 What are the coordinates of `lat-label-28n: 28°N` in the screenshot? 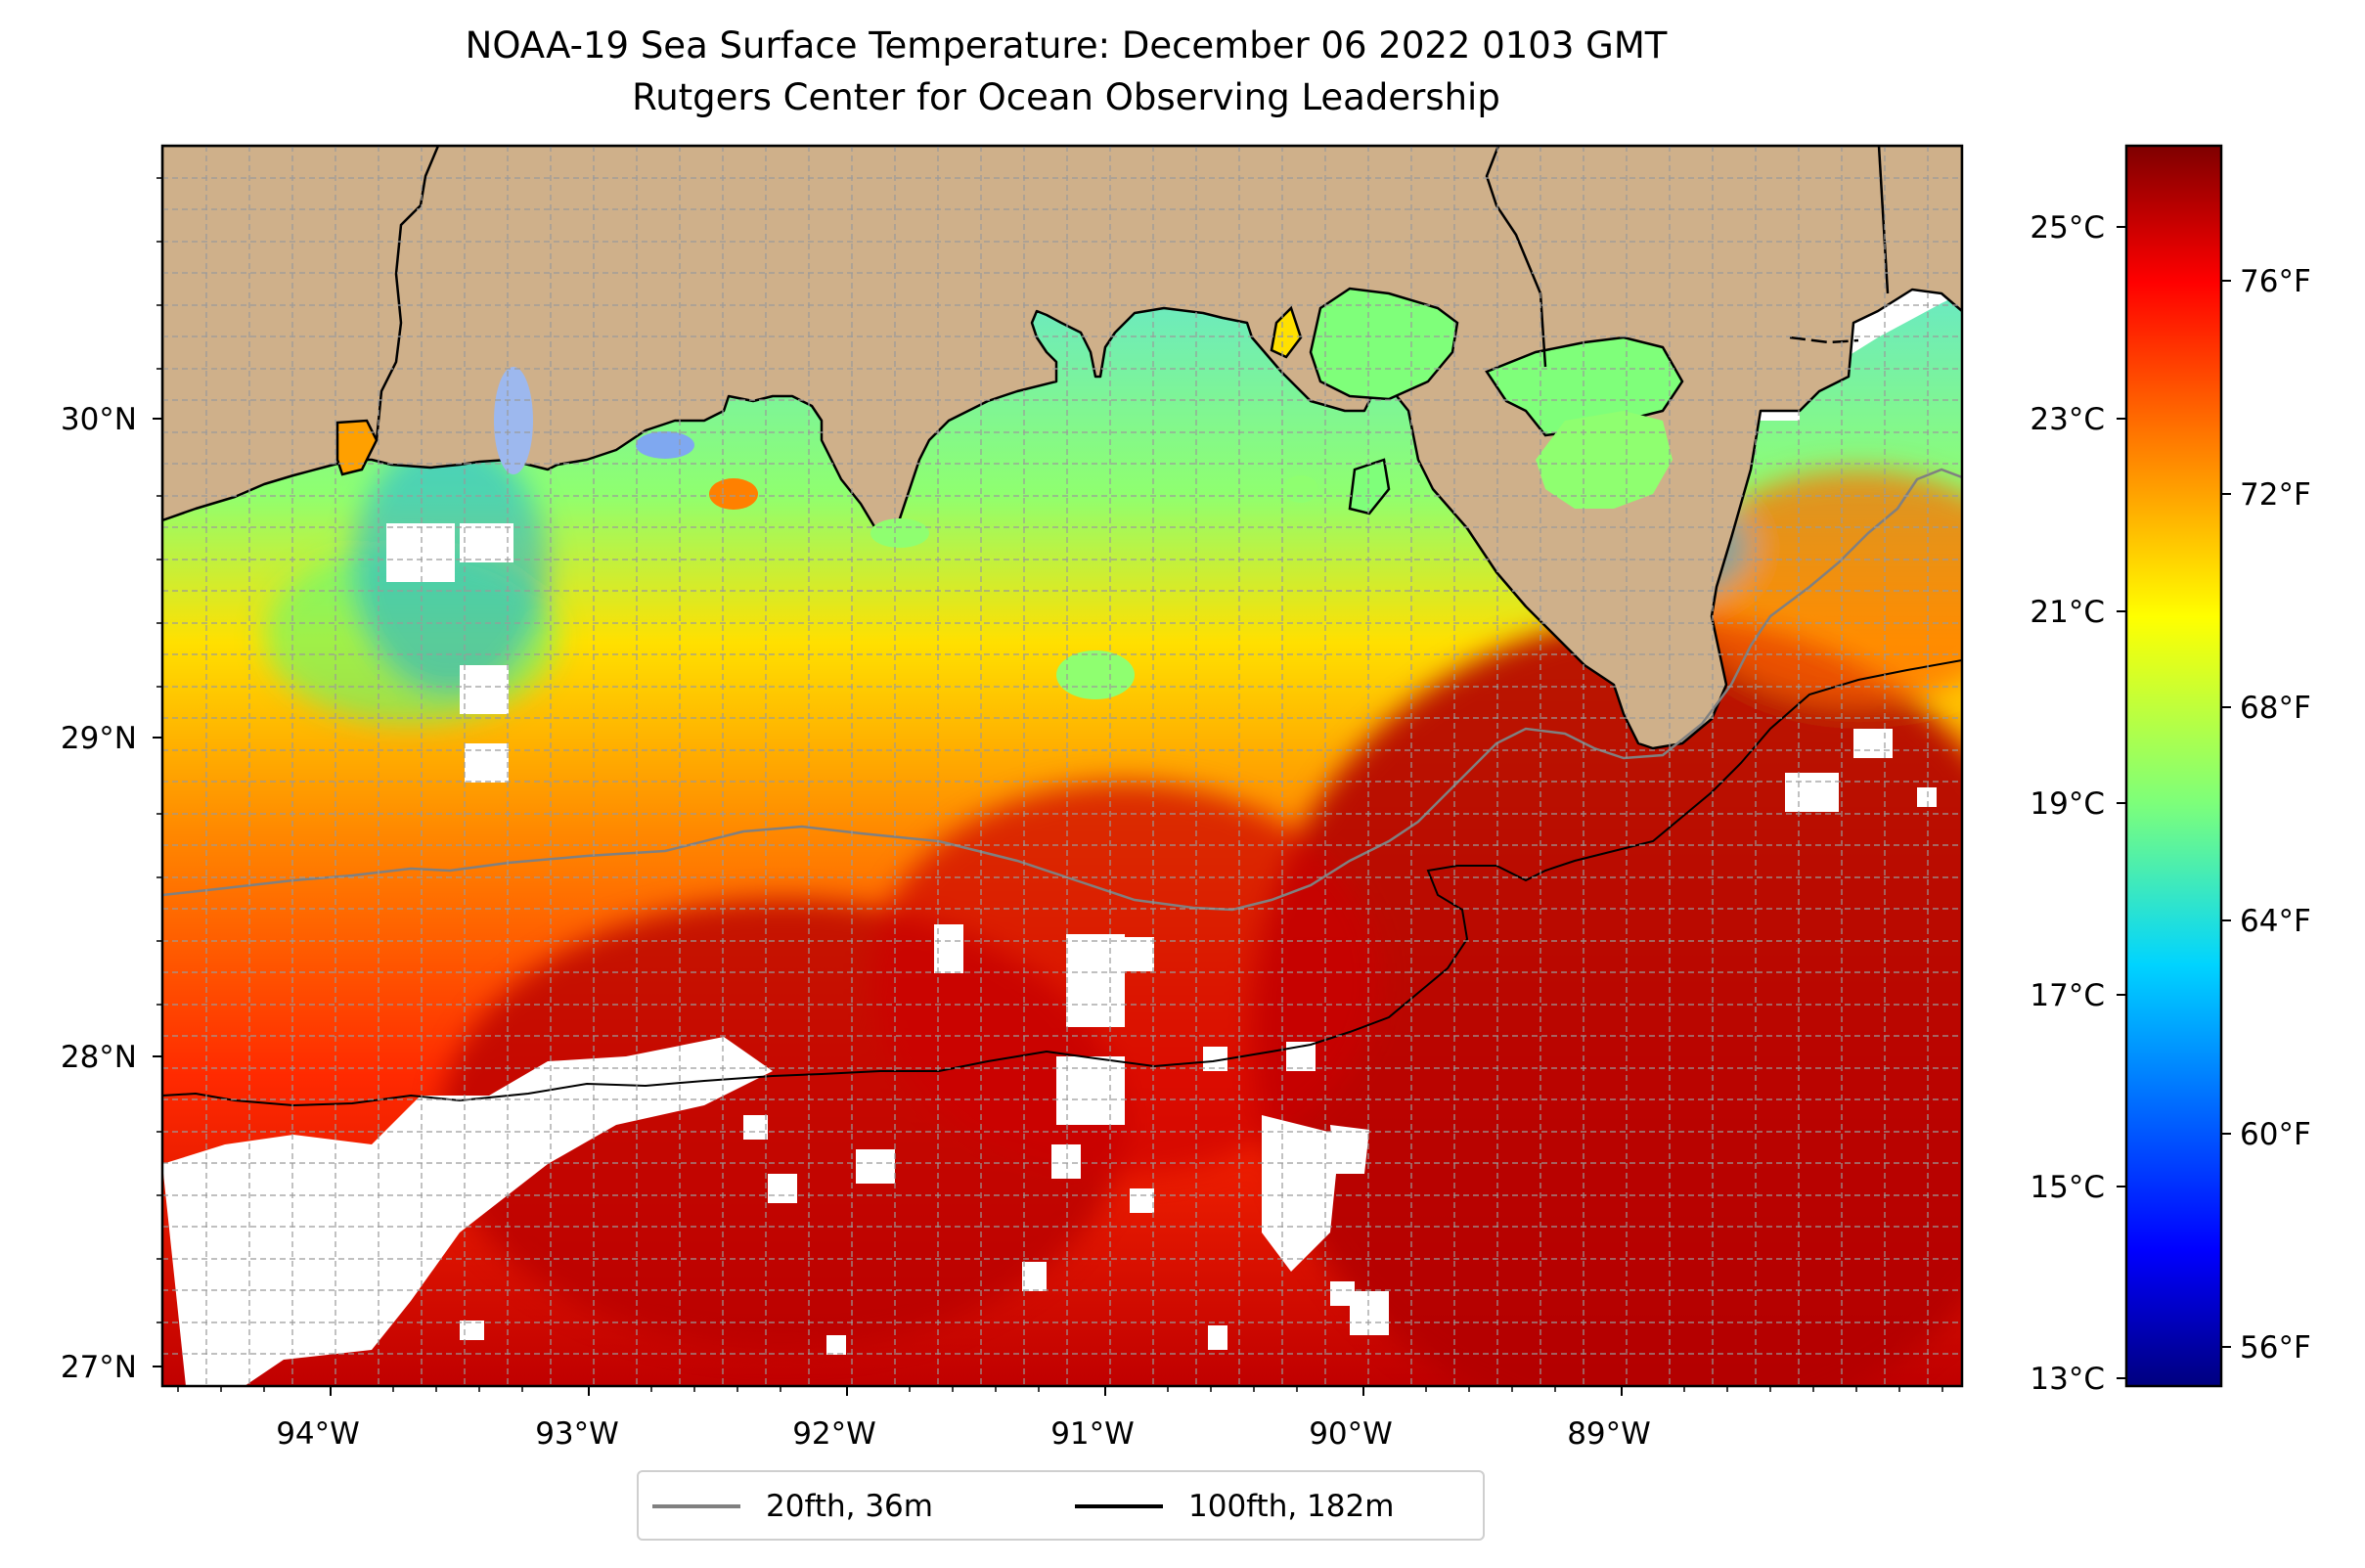 It's located at (99, 1057).